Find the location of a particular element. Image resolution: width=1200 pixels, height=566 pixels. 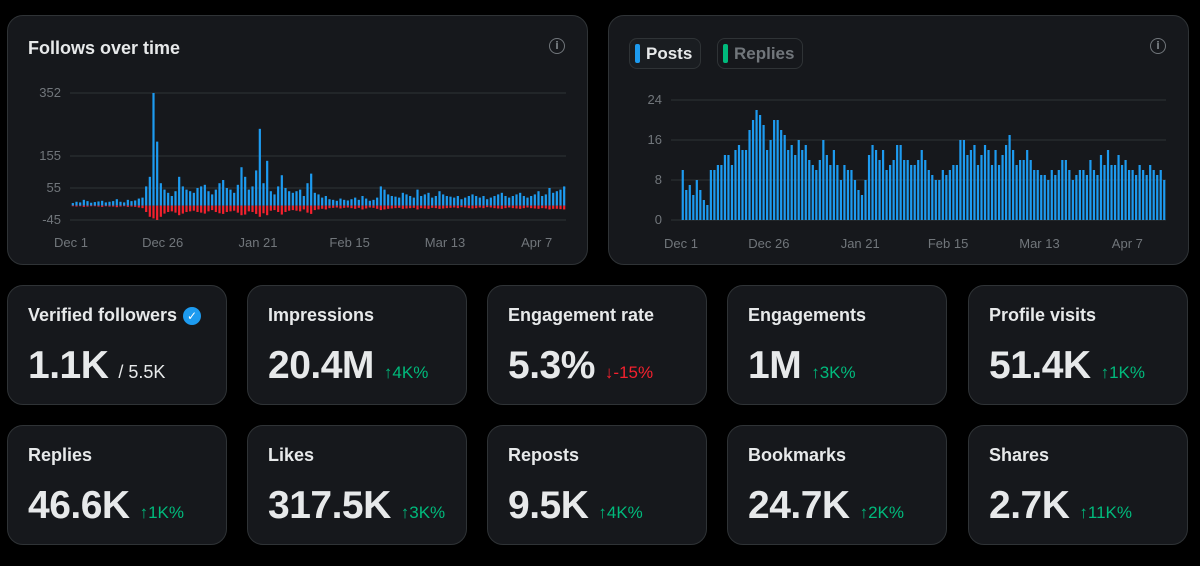

tab-replies: Replies is located at coordinates (760, 53).